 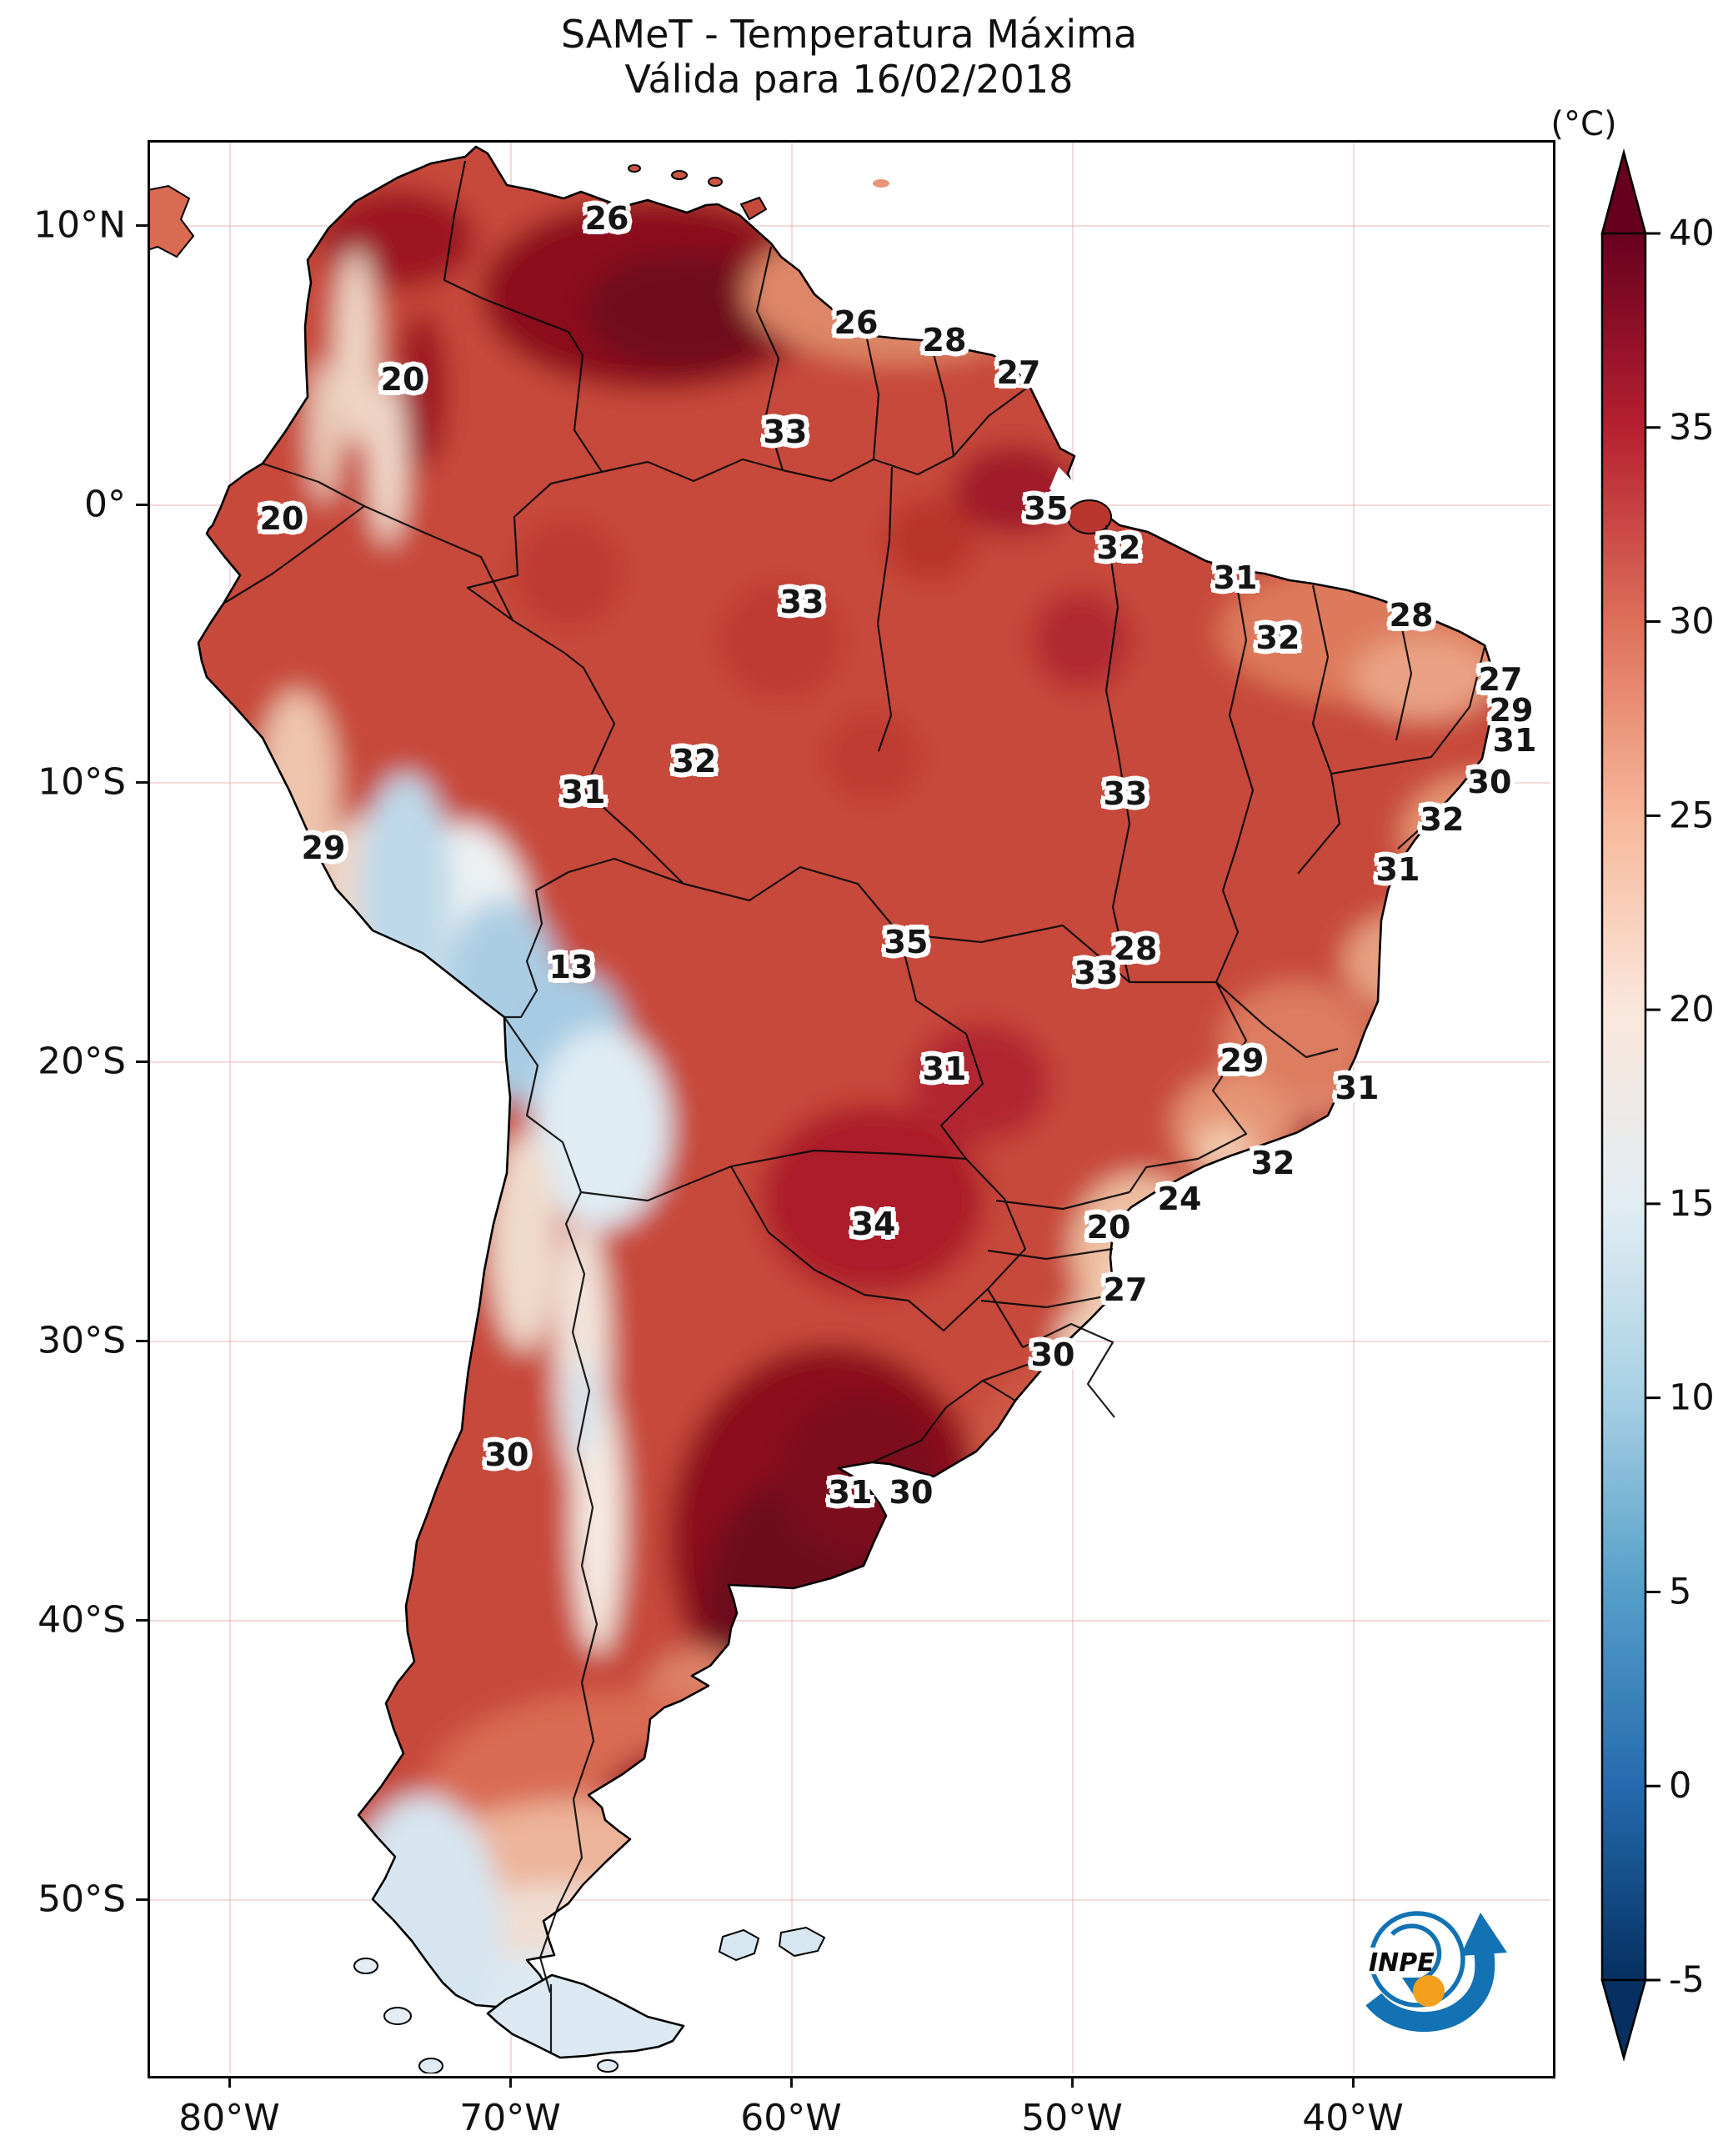 I want to click on chart-subtitle: Válida para 16/02/2018, so click(x=849, y=79).